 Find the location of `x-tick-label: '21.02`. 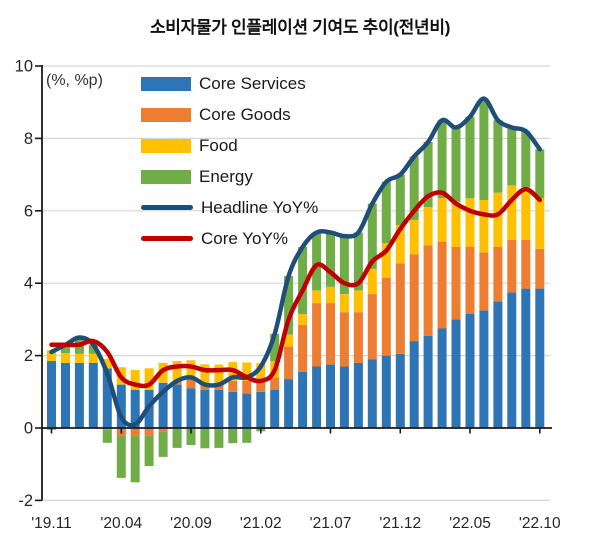

x-tick-label: '21.02 is located at coordinates (261, 523).